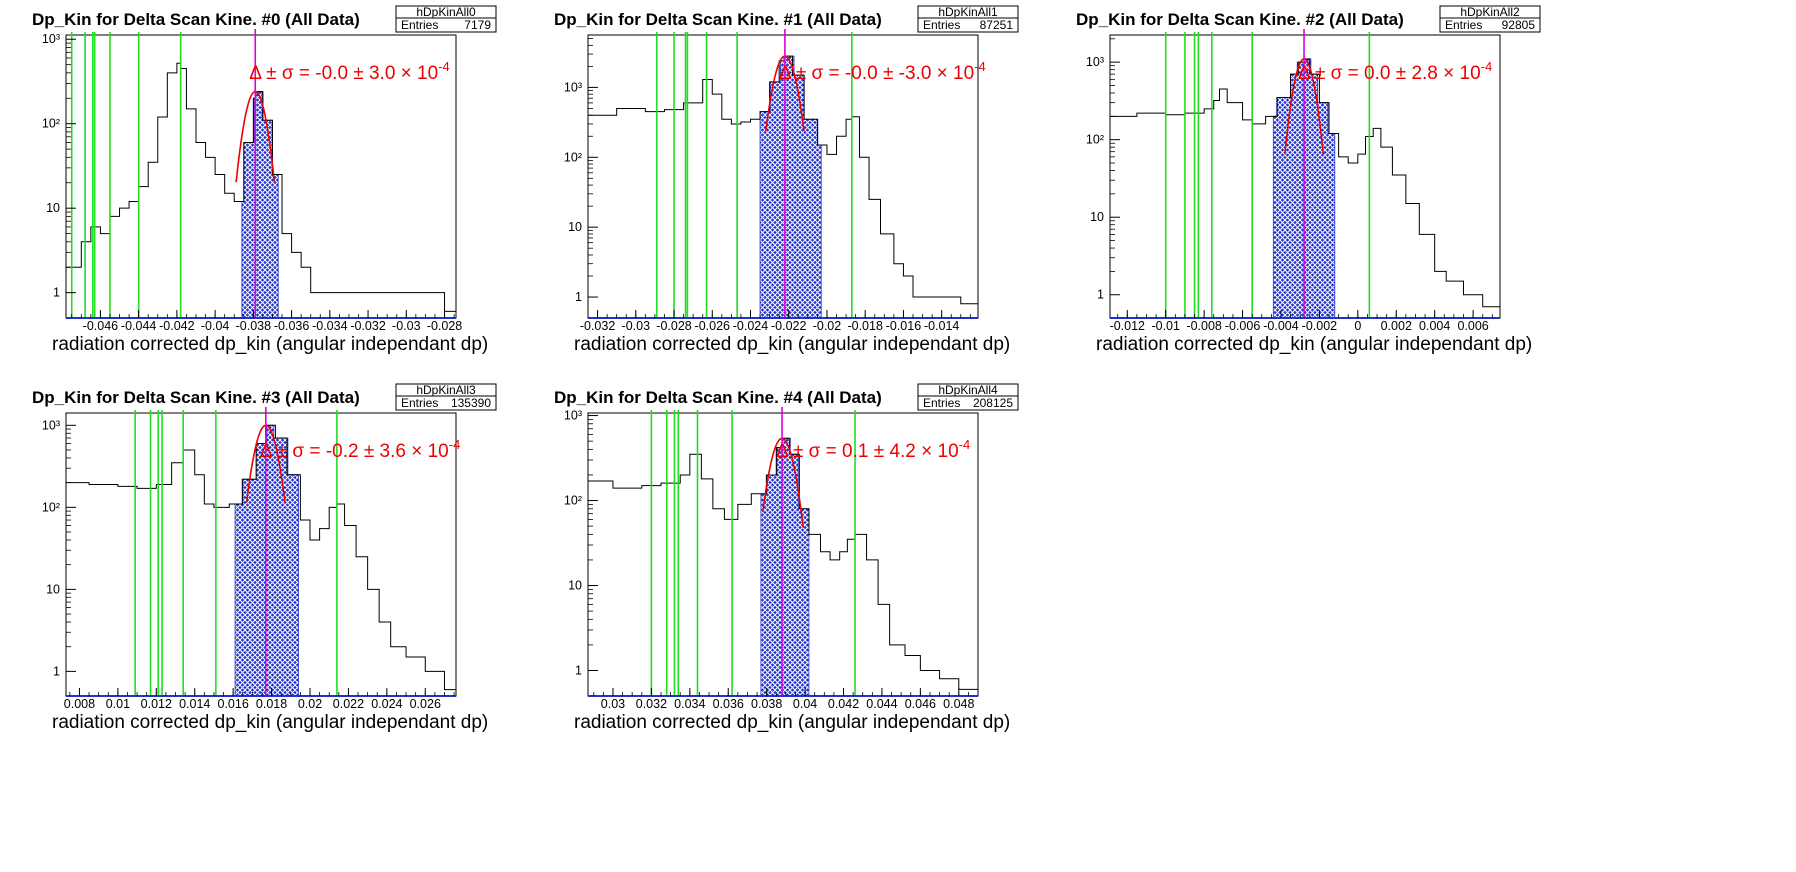  What do you see at coordinates (387, 451) in the screenshot?
I see `fit-annotation-value: -0.2 ± 3.6 × 10` at bounding box center [387, 451].